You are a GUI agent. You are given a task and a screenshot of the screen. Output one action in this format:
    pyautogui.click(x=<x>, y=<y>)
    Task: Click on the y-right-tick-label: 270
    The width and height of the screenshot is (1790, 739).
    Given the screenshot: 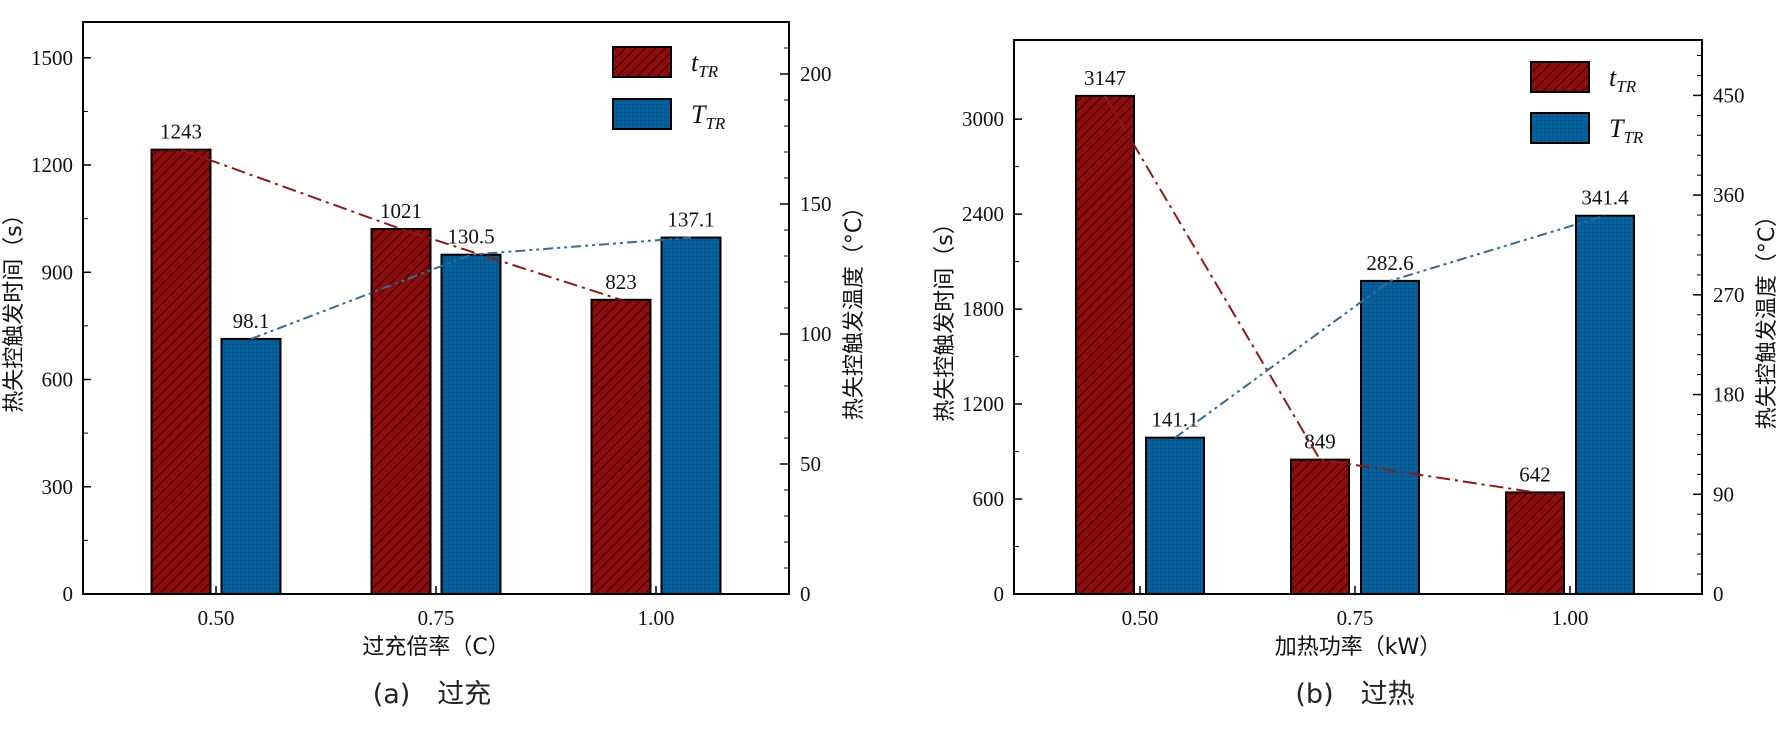 What is the action you would take?
    pyautogui.click(x=1729, y=295)
    